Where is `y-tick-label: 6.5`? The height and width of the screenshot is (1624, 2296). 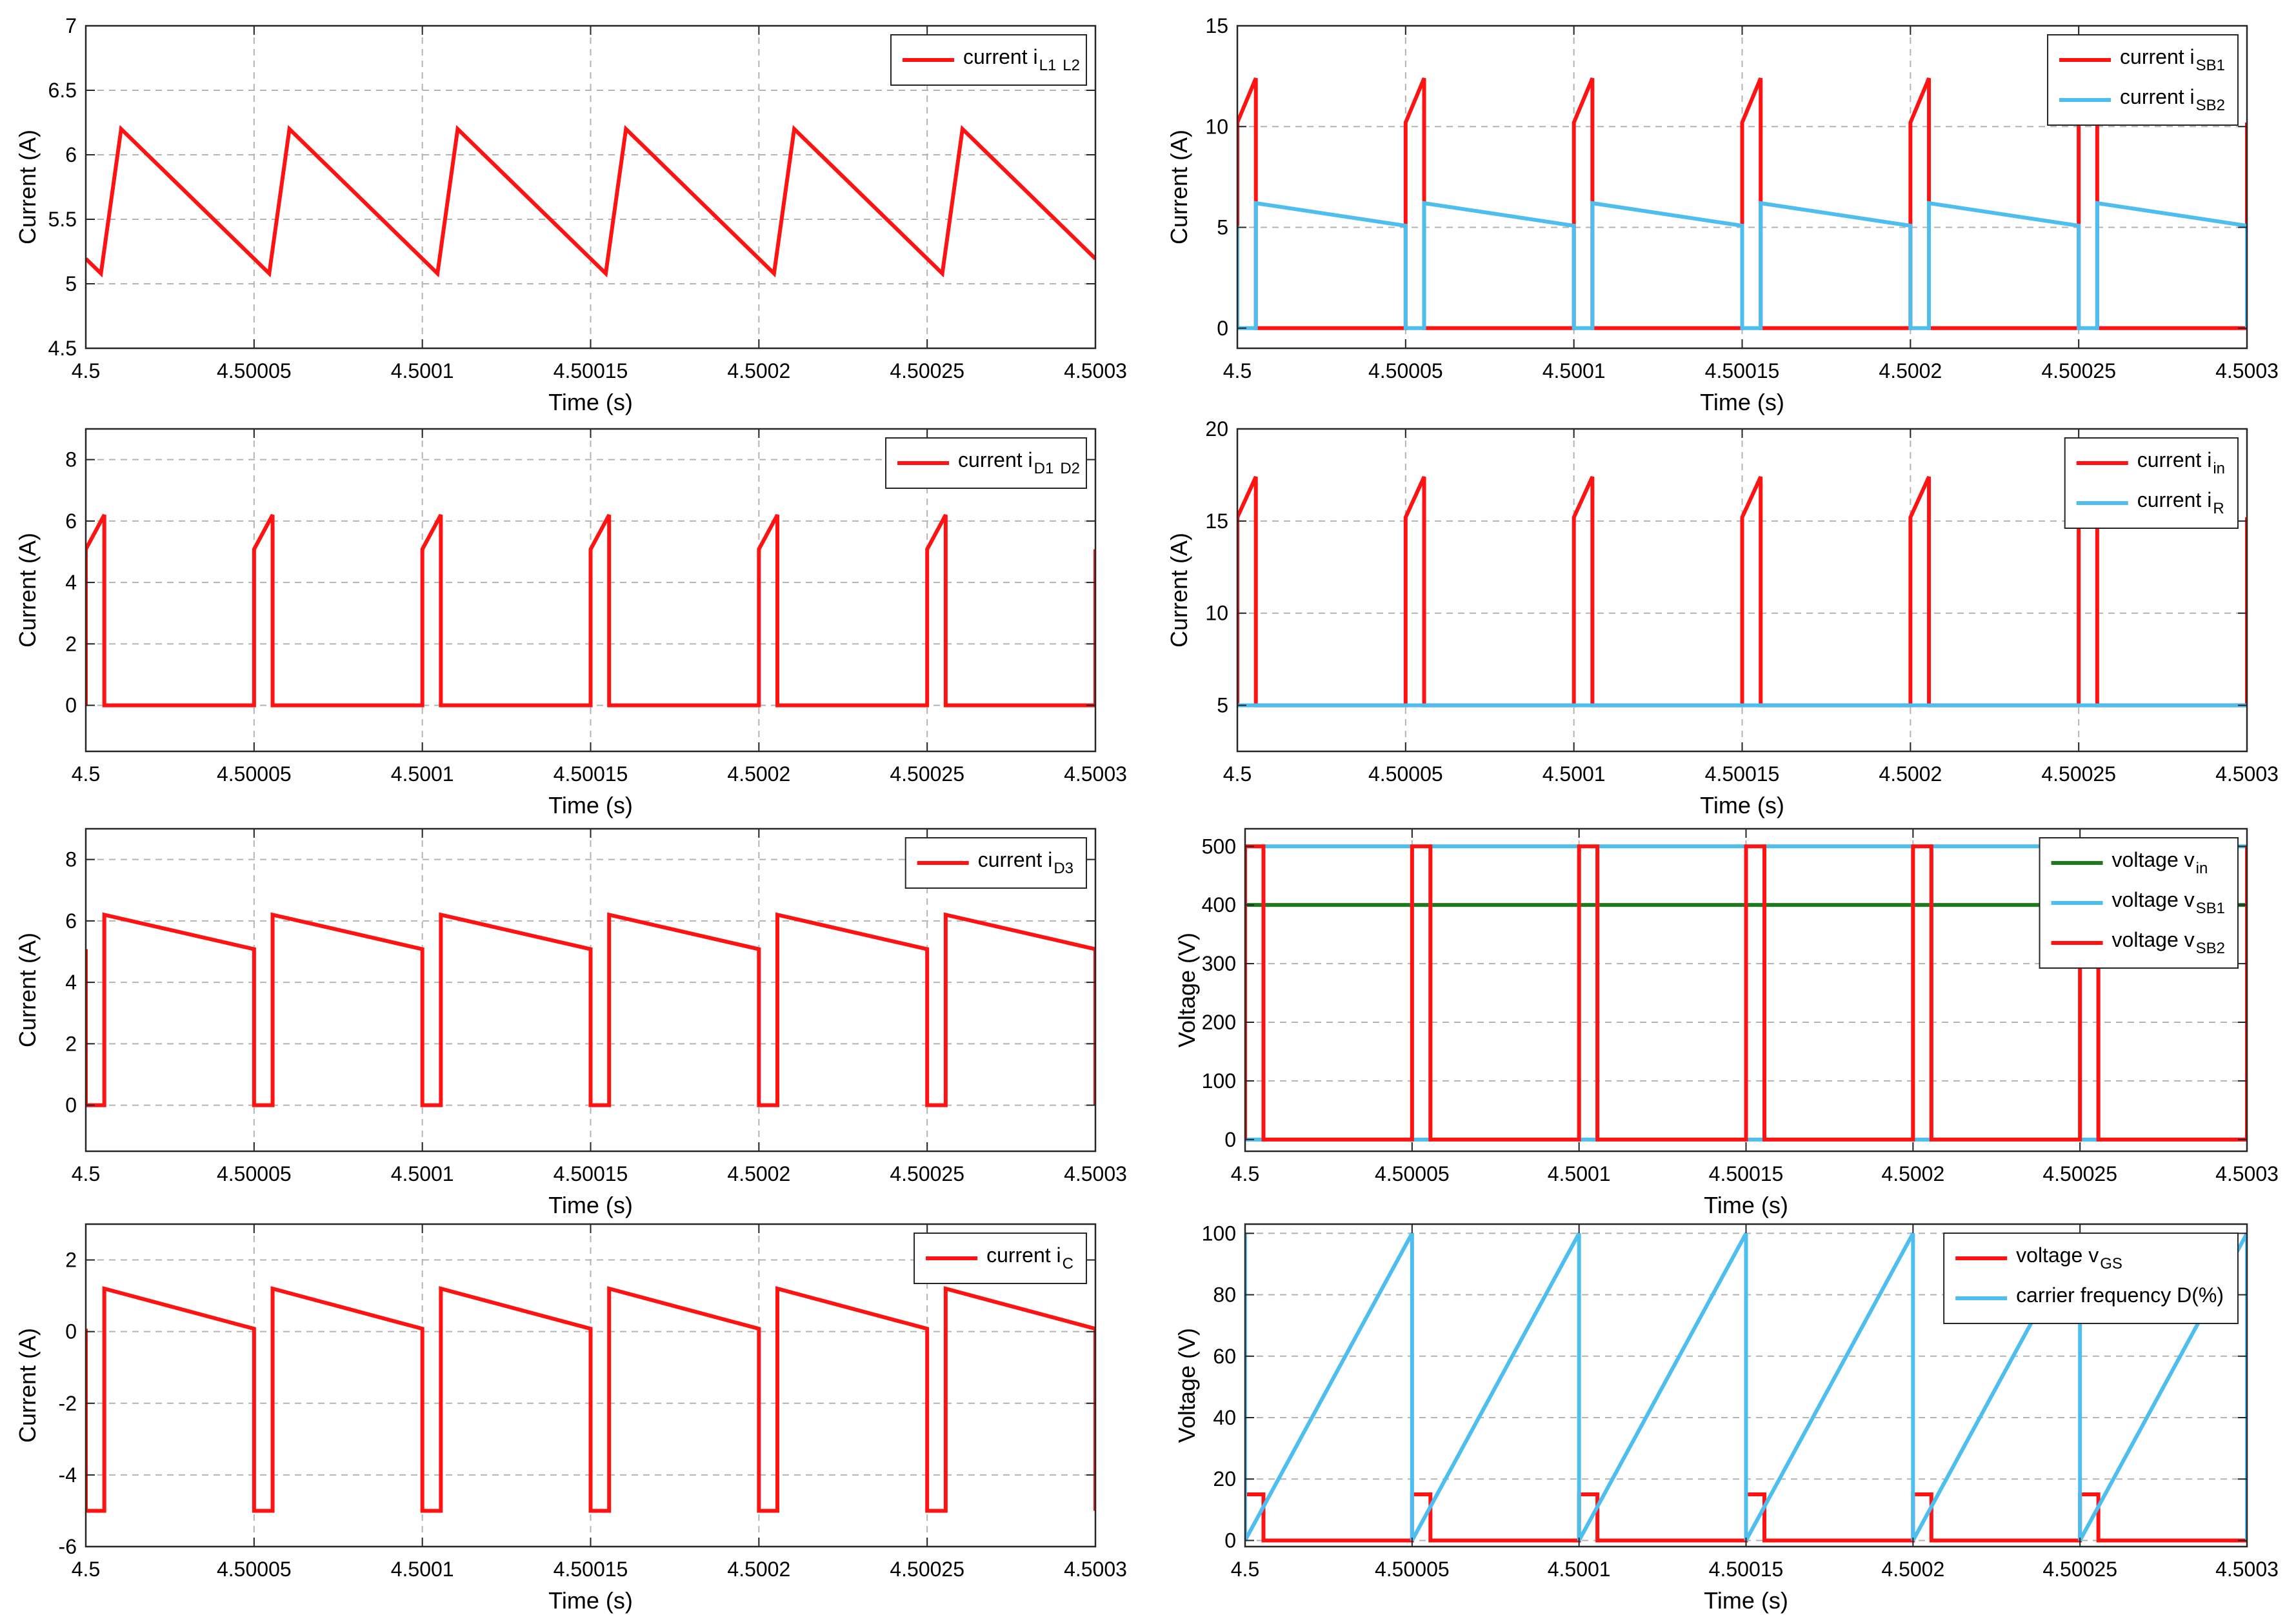
y-tick-label: 6.5 is located at coordinates (62, 90).